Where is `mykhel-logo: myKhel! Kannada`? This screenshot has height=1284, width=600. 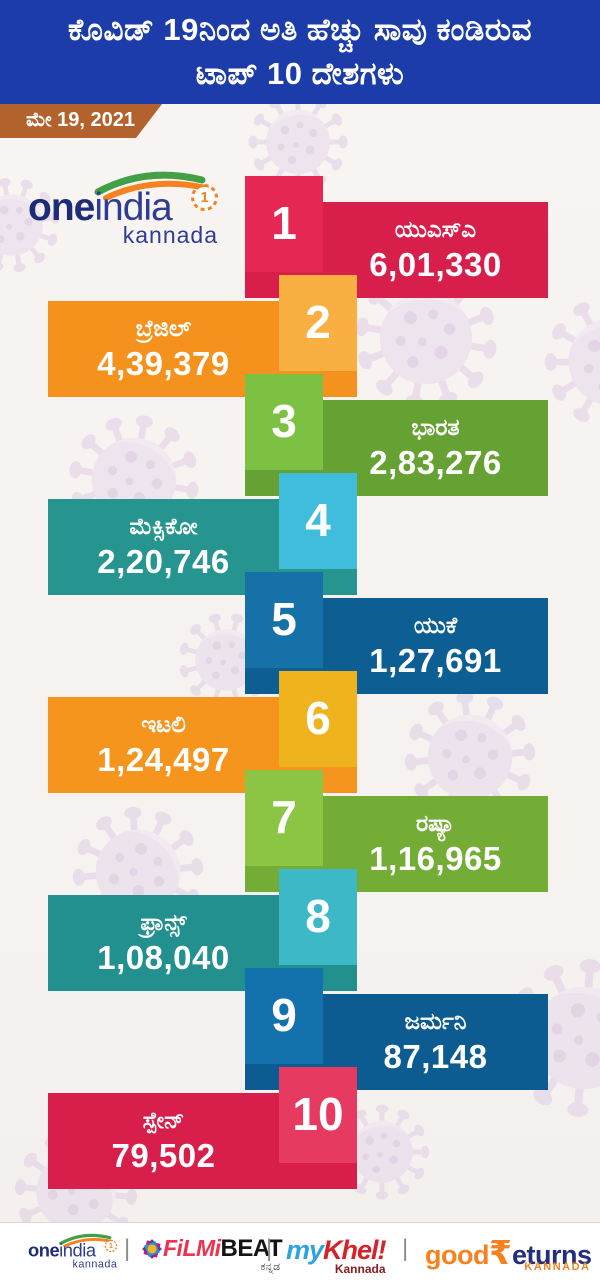
mykhel-logo: myKhel! Kannada is located at coordinates (336, 1255).